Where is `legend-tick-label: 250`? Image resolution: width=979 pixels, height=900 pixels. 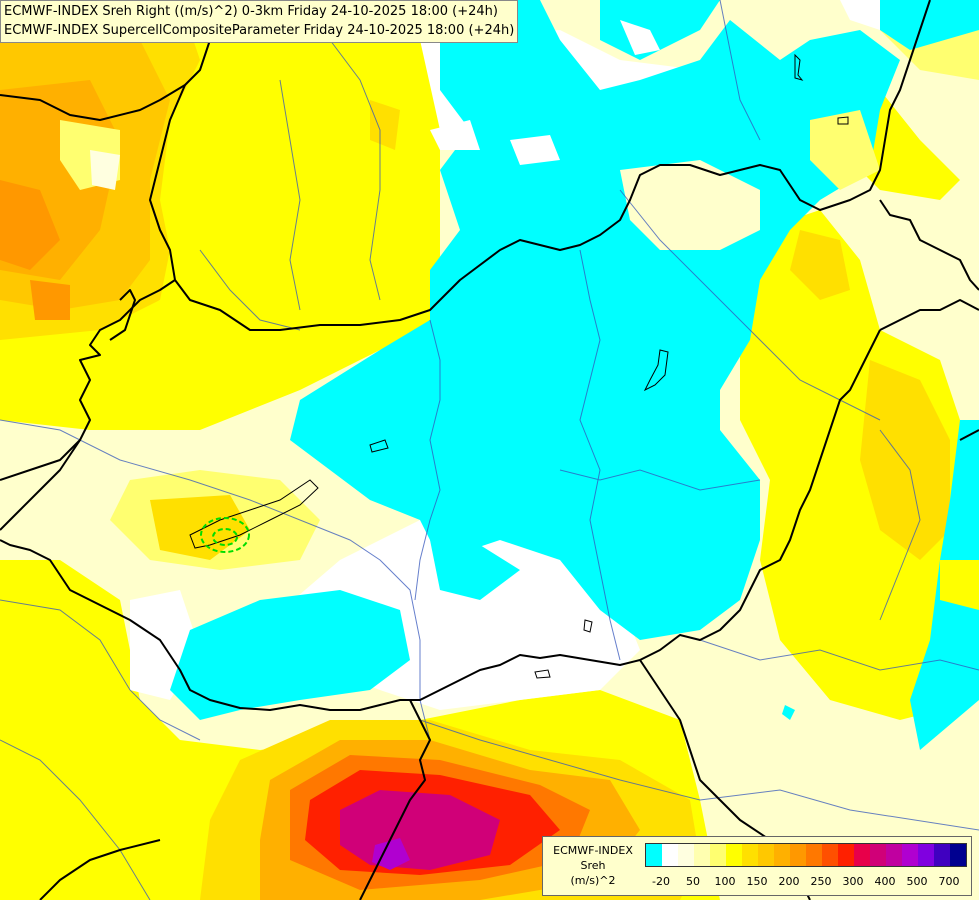
legend-tick-label: 250 is located at coordinates (821, 881).